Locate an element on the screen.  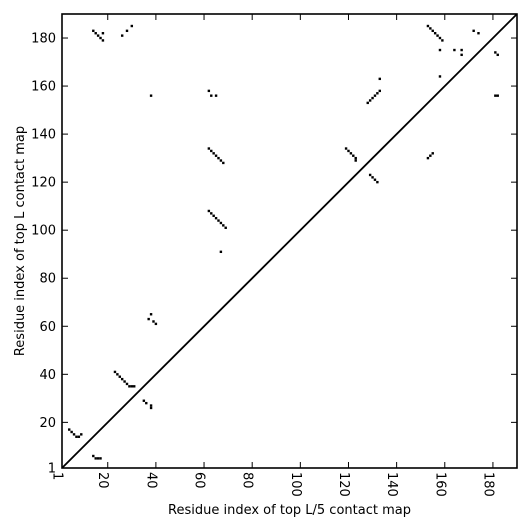
y-tick-label: 120 is located at coordinates (43, 183).